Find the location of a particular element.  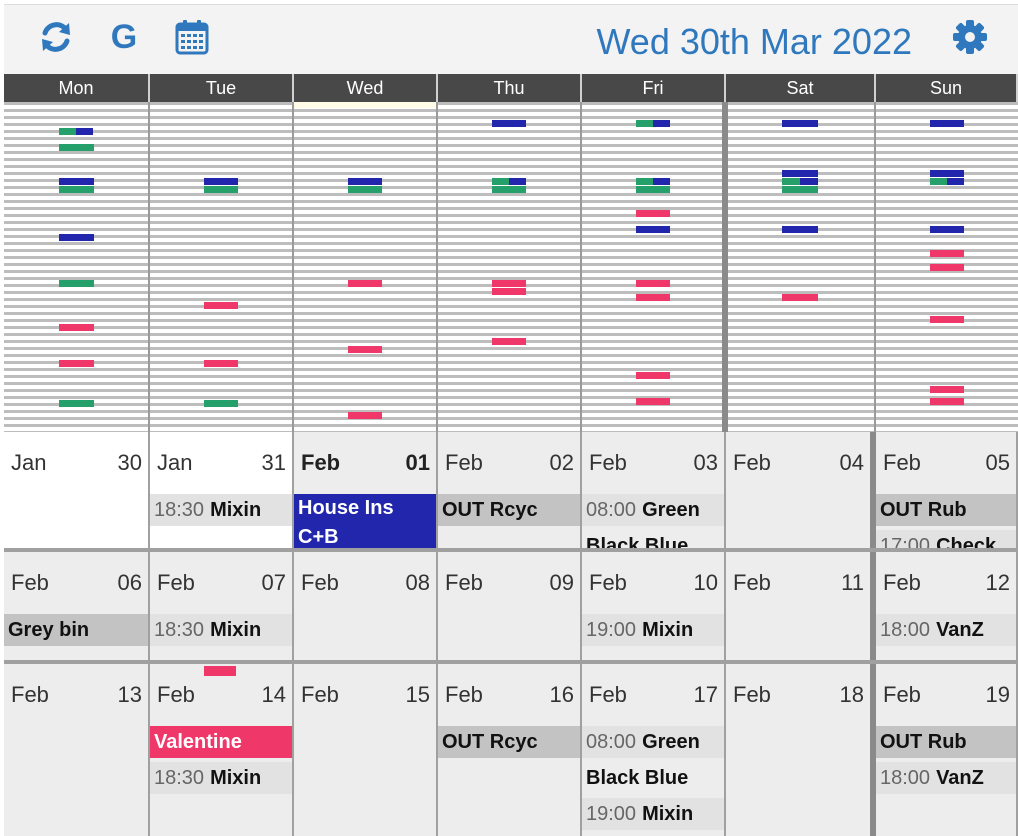

day-cell: Feb 17 08:00 Green Black Blue 19:00 Mixin is located at coordinates (654, 750).